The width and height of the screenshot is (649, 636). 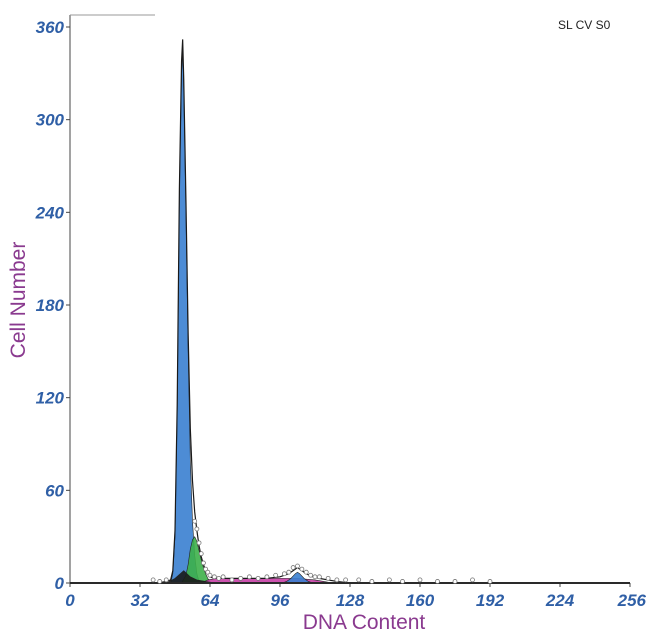 What do you see at coordinates (584, 25) in the screenshot?
I see `corner-label: SL CV S0` at bounding box center [584, 25].